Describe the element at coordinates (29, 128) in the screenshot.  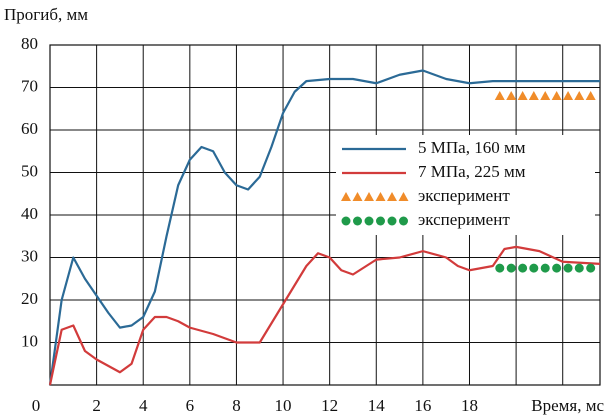
I see `y-tick-label: 60` at that location.